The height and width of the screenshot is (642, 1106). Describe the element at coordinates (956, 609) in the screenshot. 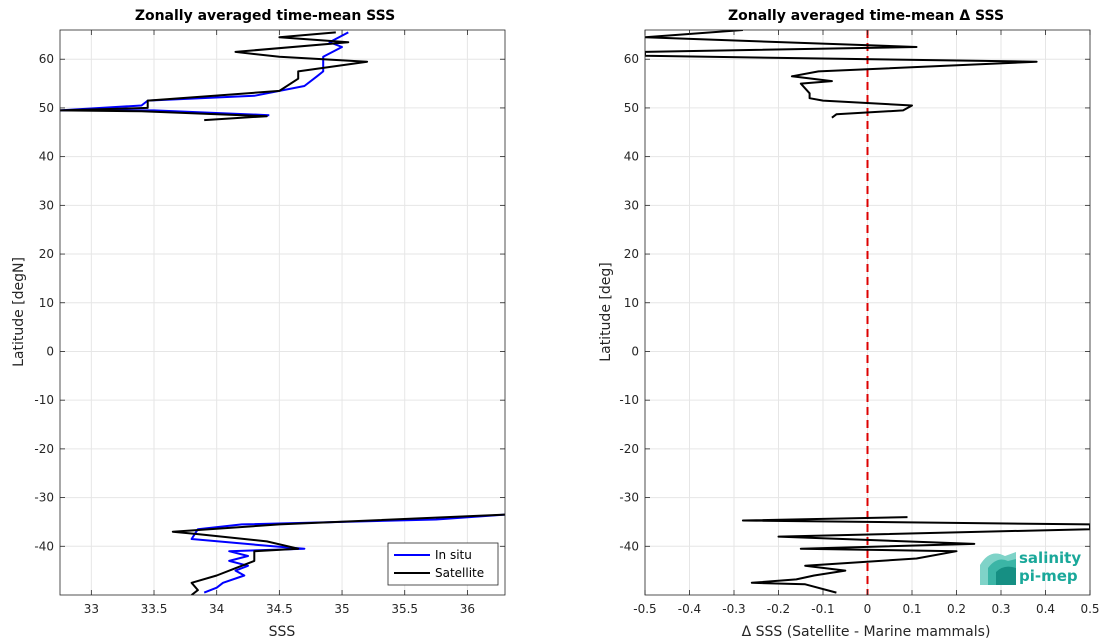

I see `delta-sss-x-tick-label: 0.2` at that location.